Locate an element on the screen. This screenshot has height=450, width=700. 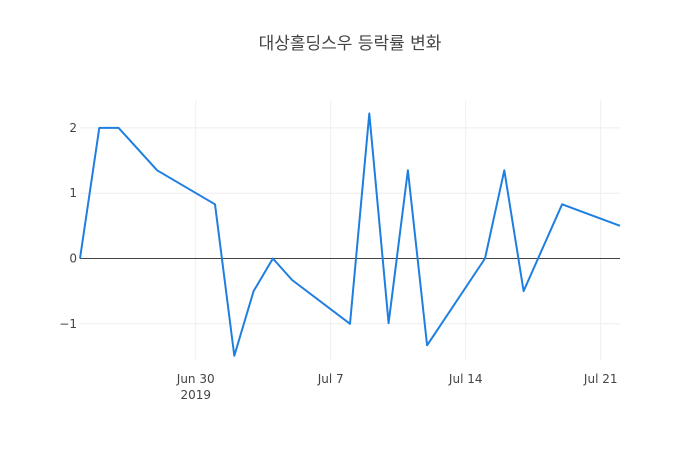
y-tick-label: 1 is located at coordinates (73, 193).